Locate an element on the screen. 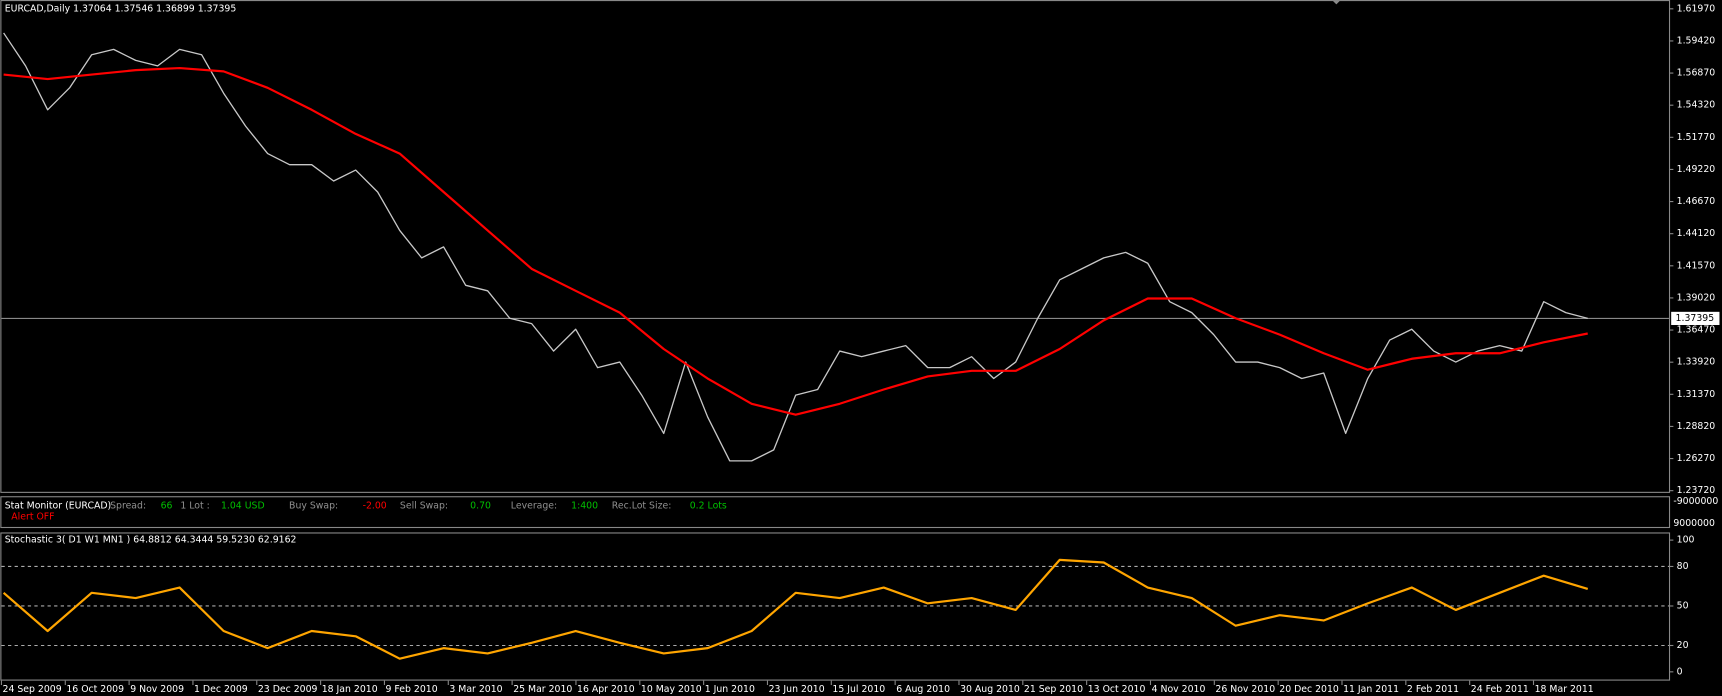 The height and width of the screenshot is (696, 1722). x-tick-label: 6 Aug 2010 is located at coordinates (923, 689).